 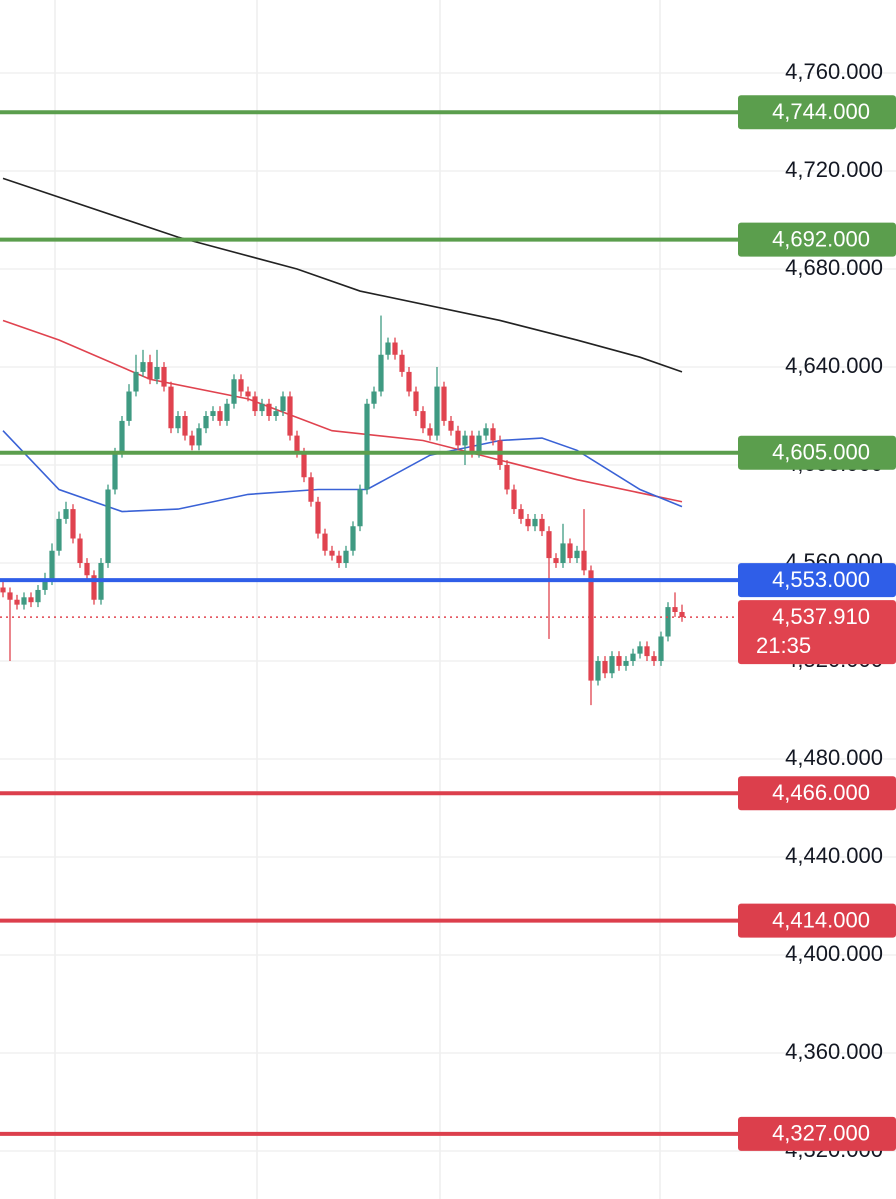 I want to click on moving-average, so click(x=342, y=275).